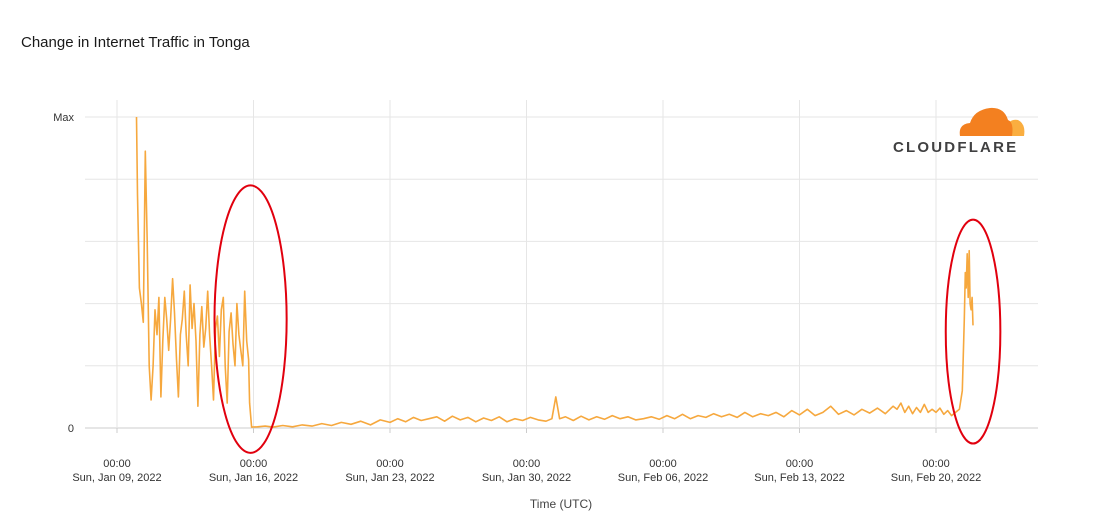  Describe the element at coordinates (135, 42) in the screenshot. I see `chart-title: Change in Internet Traffic in Tonga` at that location.